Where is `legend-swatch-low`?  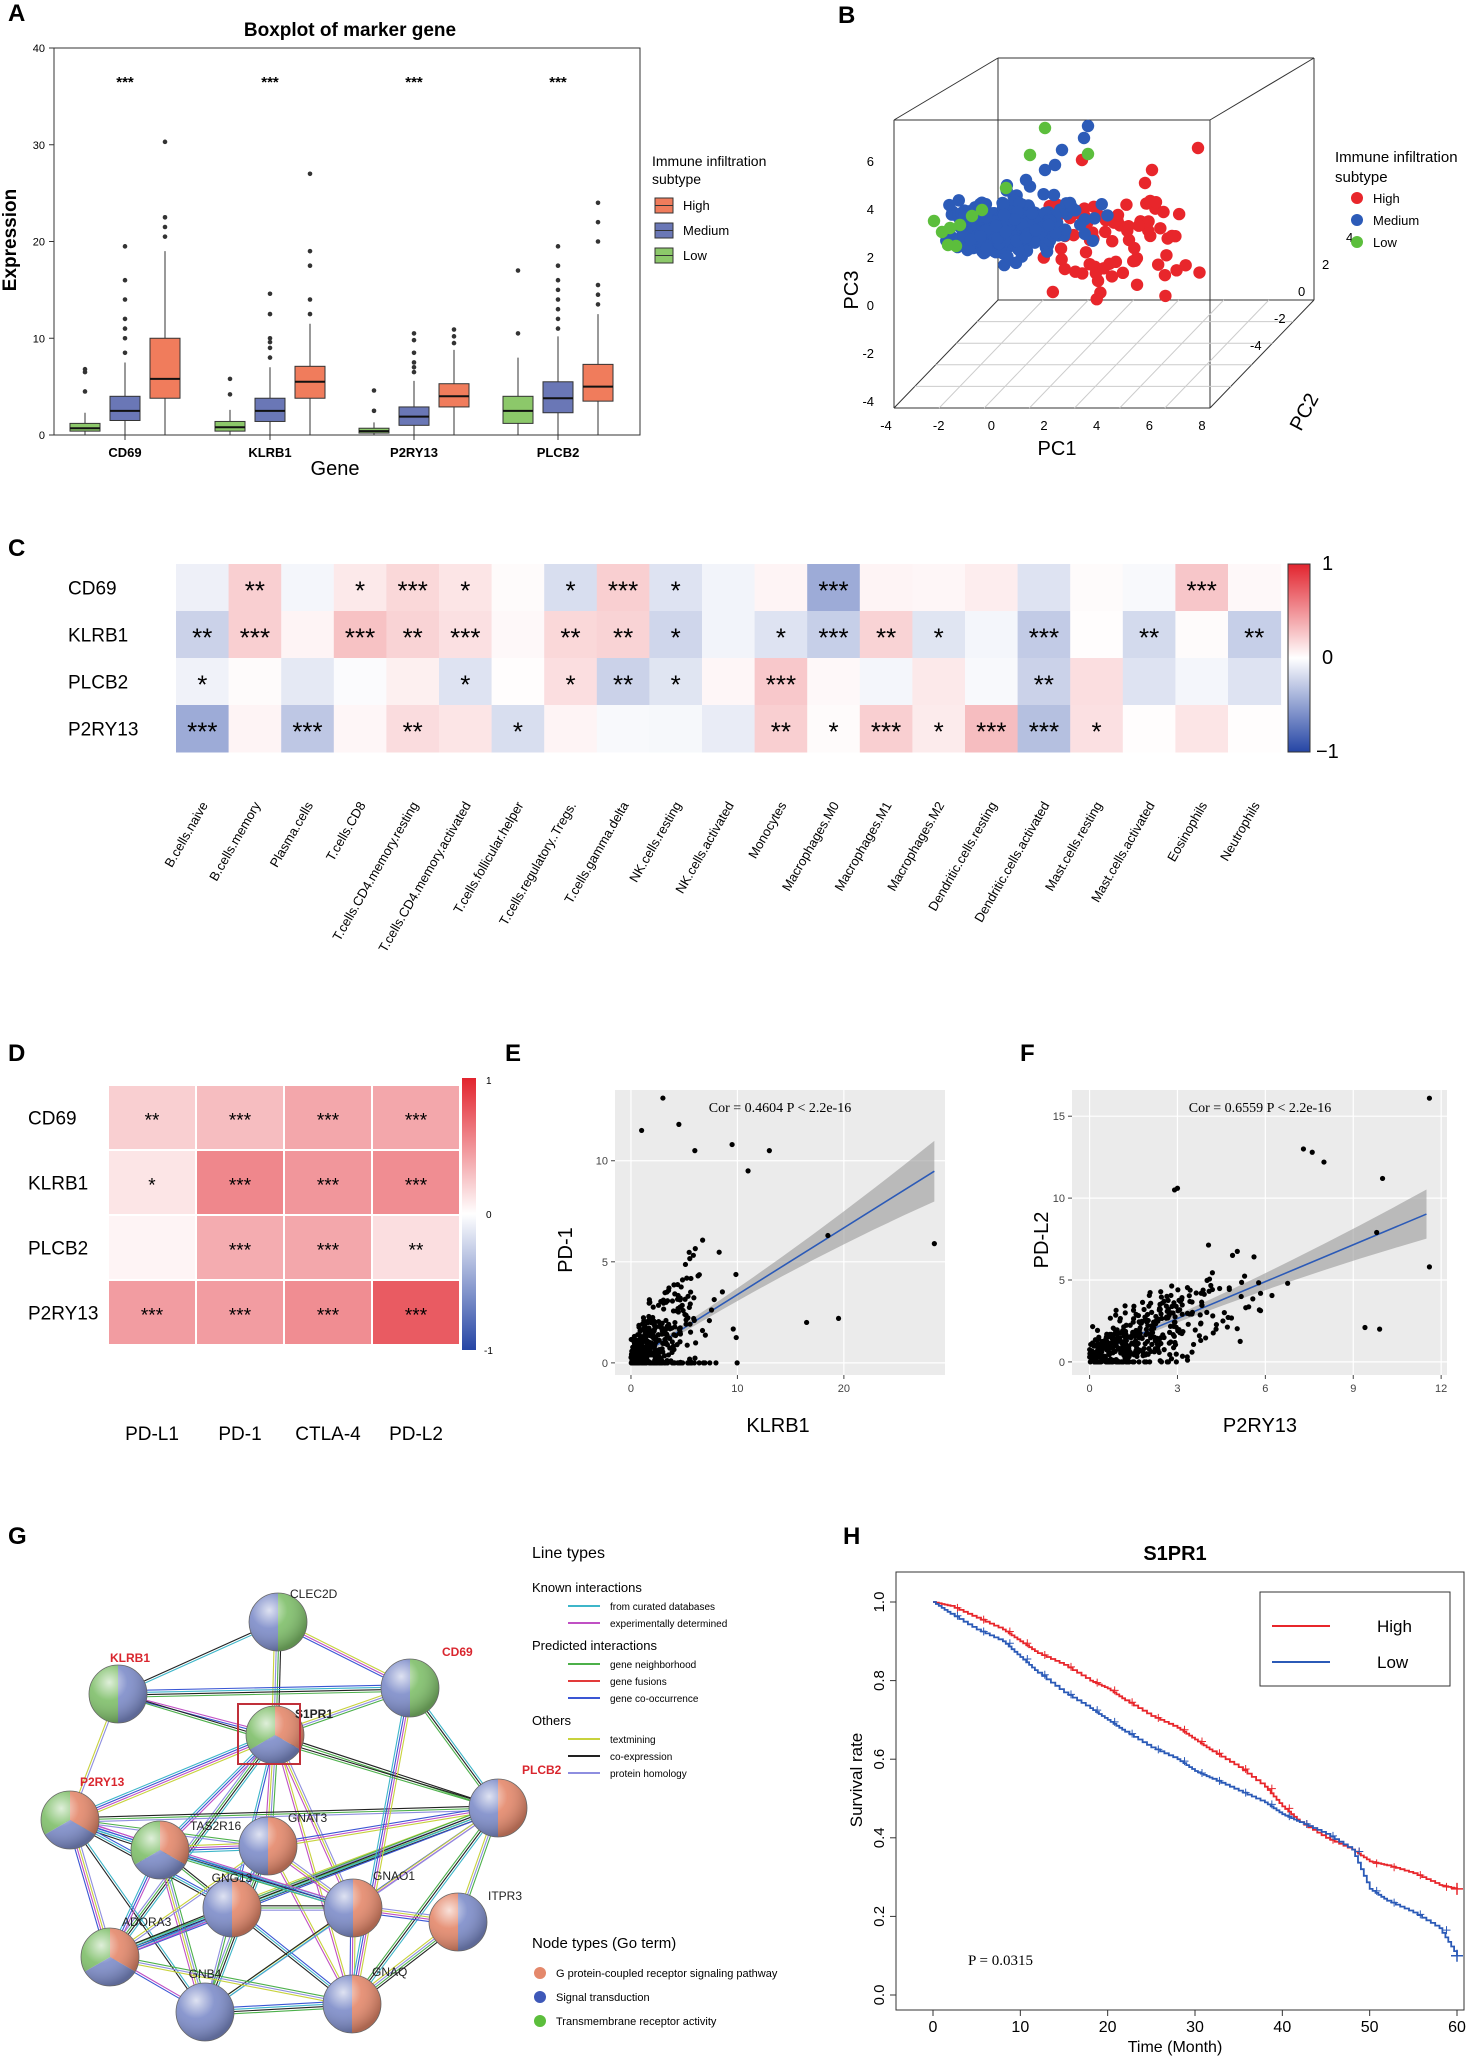
legend-swatch-low is located at coordinates (1357, 242).